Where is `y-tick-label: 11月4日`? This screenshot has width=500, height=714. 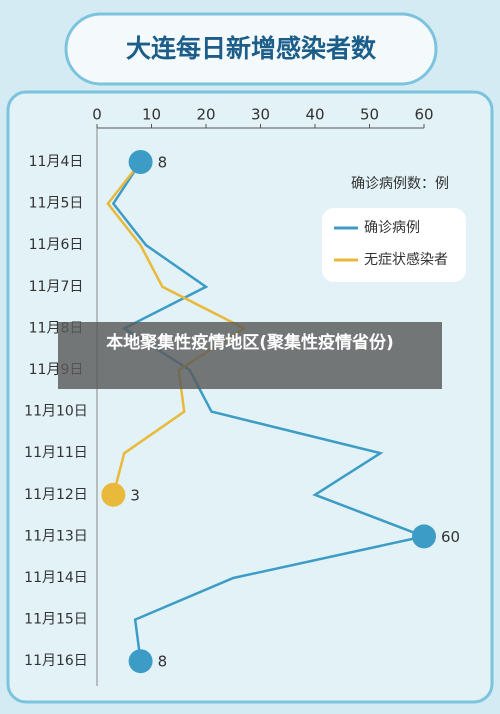 y-tick-label: 11月4日 is located at coordinates (56, 162).